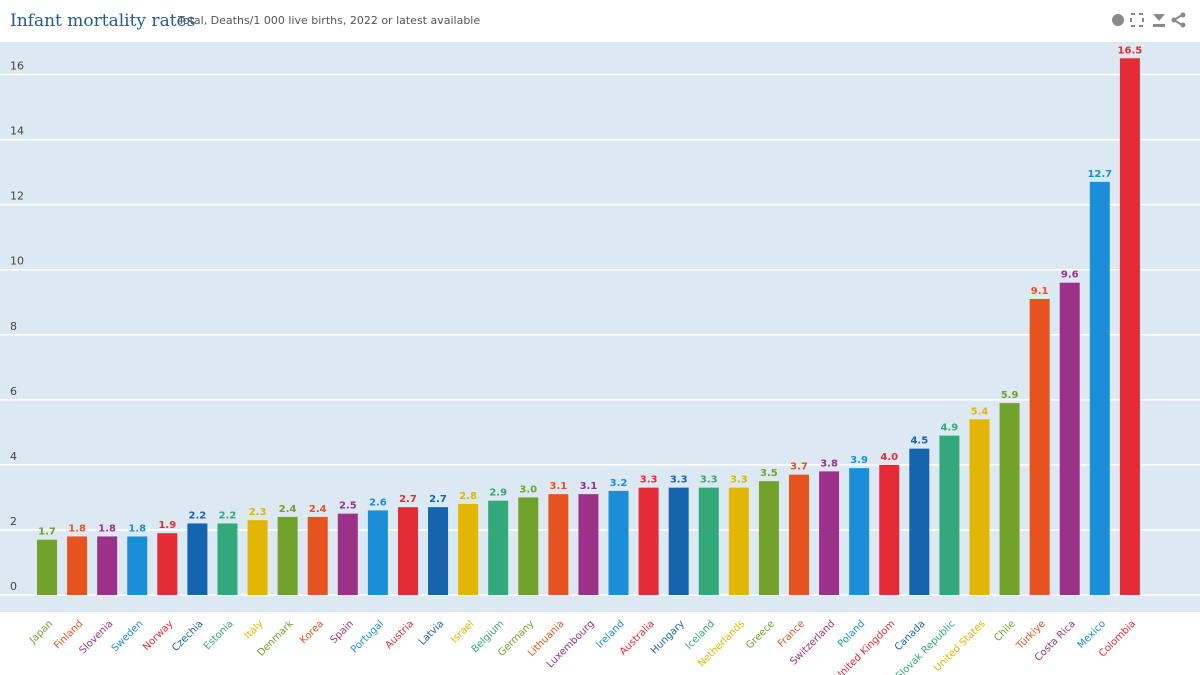 The height and width of the screenshot is (675, 1200). I want to click on info-button, so click(1118, 20).